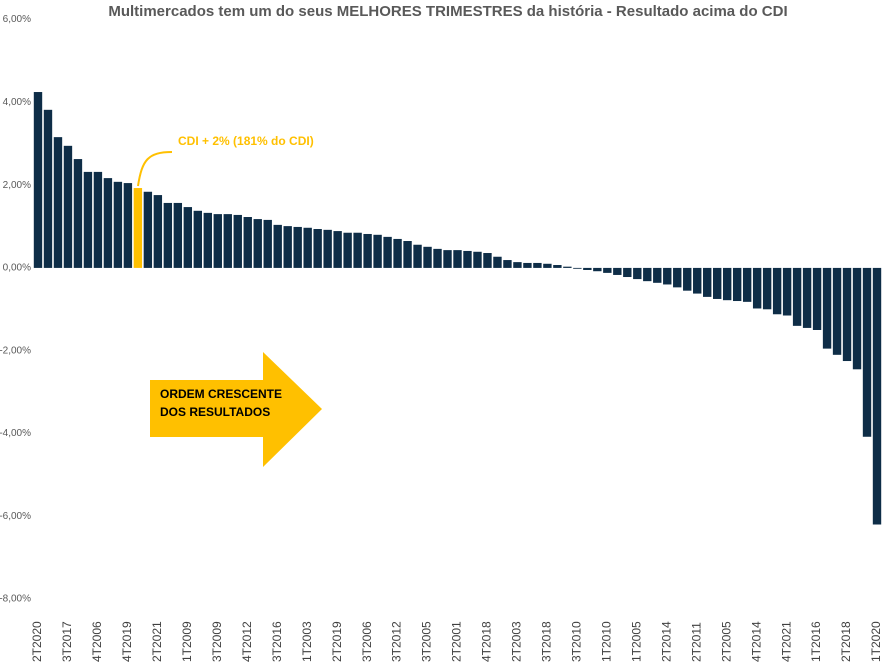  What do you see at coordinates (756, 641) in the screenshot?
I see `x-tick-label: 4T2014` at bounding box center [756, 641].